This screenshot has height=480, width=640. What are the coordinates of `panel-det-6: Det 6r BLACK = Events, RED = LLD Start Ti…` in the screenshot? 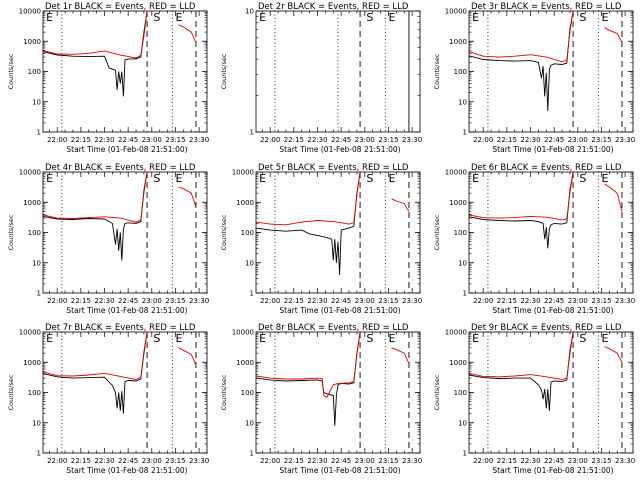 It's located at (534, 239).